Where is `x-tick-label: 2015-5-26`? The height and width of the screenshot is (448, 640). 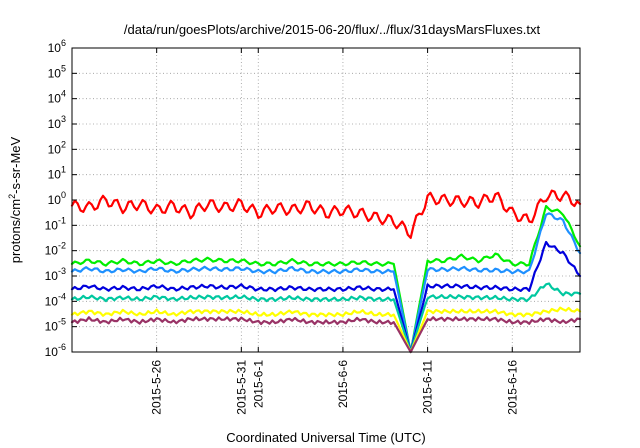
x-tick-label: 2015-5-26 is located at coordinates (157, 387).